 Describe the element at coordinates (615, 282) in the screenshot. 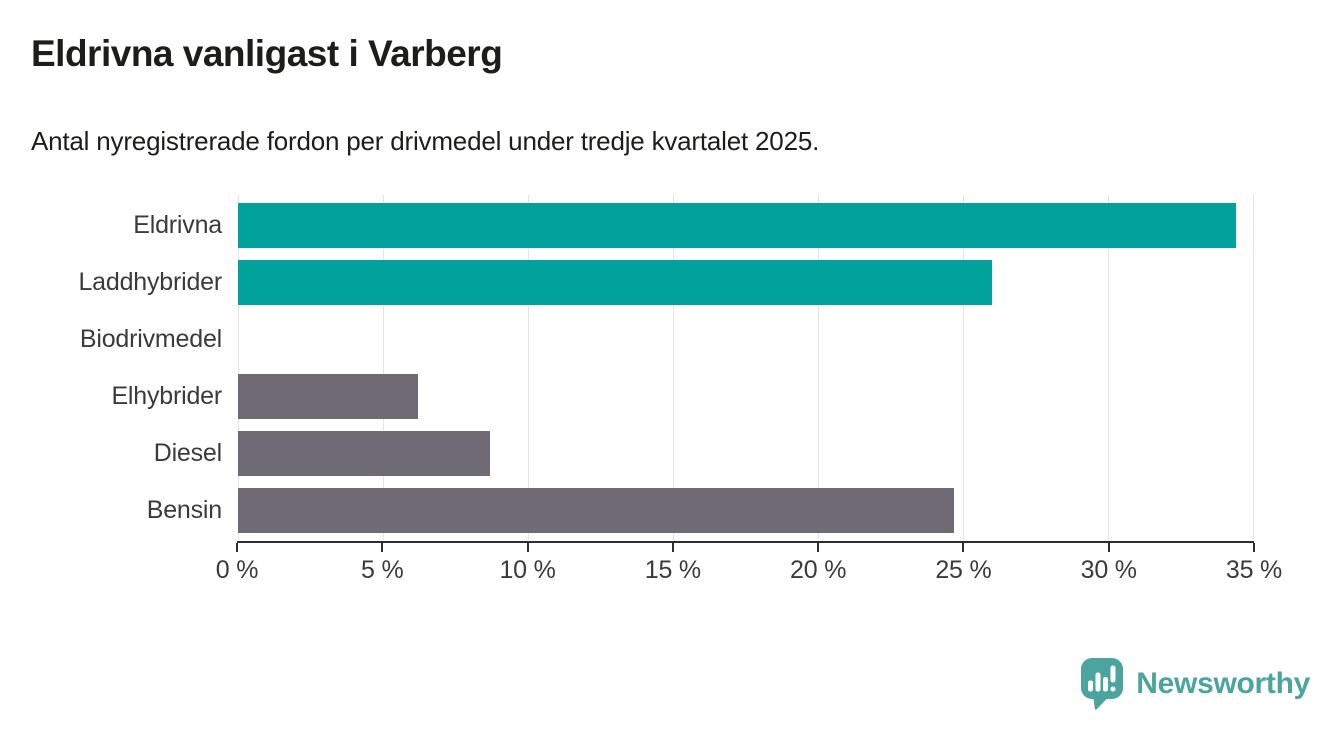

I see `bar-laddhybrider` at that location.